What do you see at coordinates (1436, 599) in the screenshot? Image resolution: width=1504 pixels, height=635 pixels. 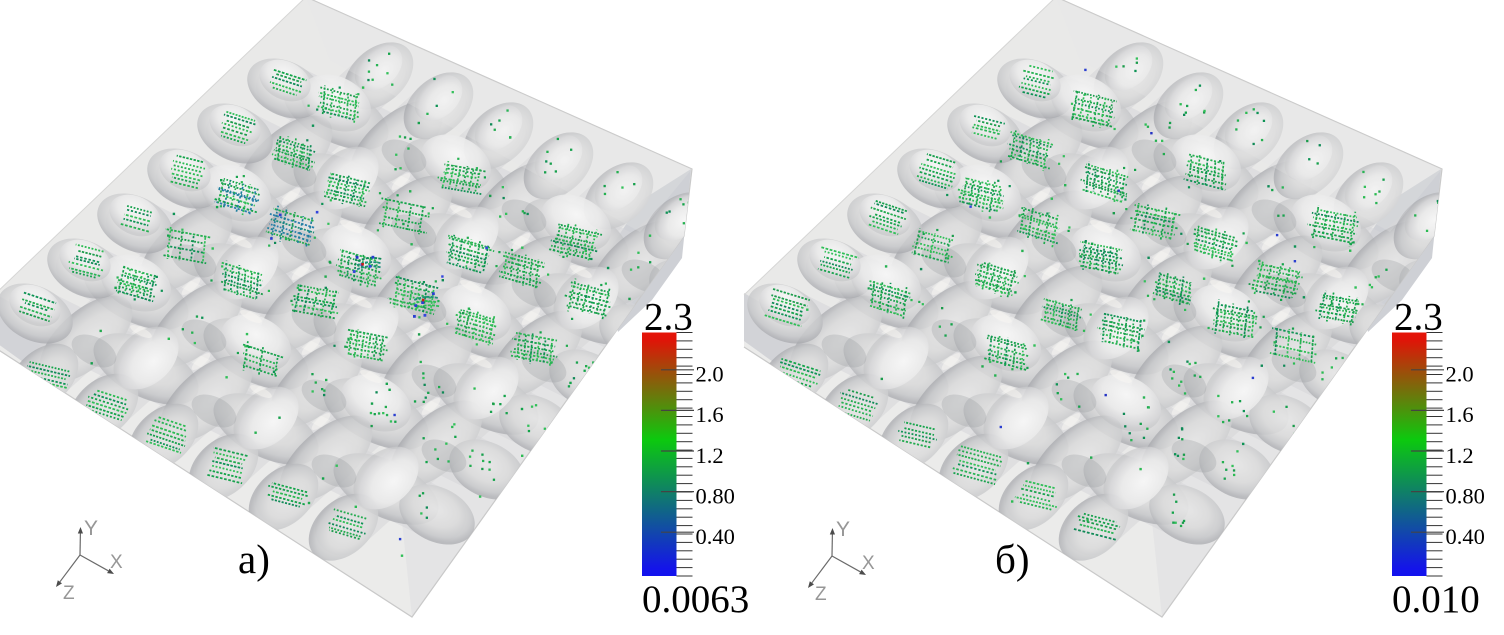 I see `svg-text: 0.010` at bounding box center [1436, 599].